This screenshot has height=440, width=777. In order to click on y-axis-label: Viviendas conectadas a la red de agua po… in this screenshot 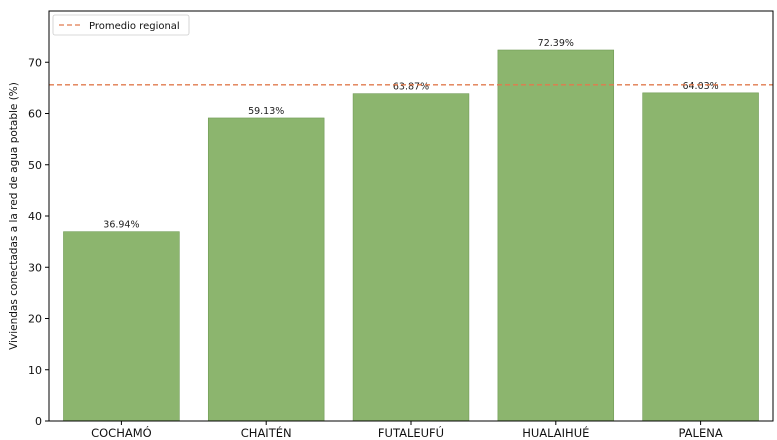, I will do `click(14, 216)`.